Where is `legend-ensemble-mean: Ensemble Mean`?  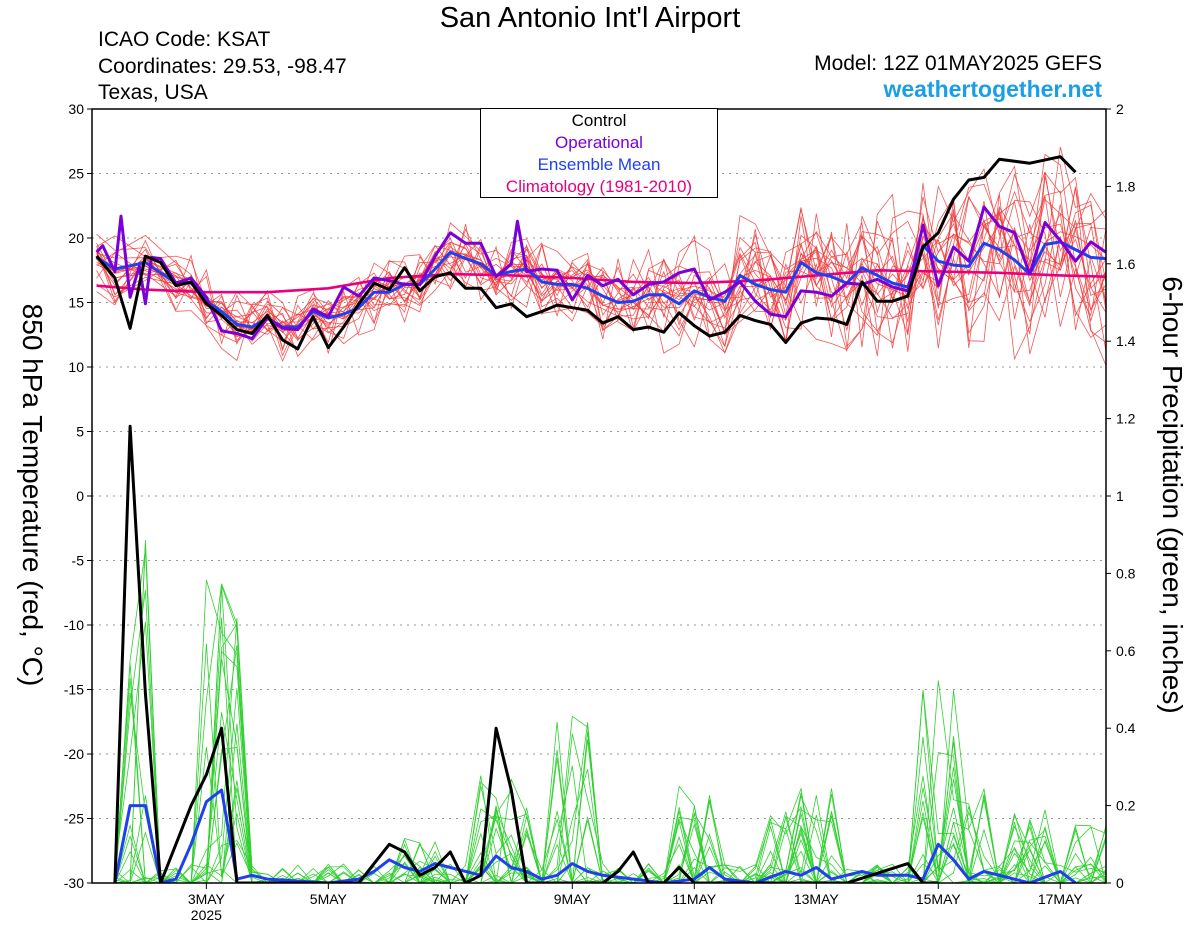
legend-ensemble-mean: Ensemble Mean is located at coordinates (599, 164).